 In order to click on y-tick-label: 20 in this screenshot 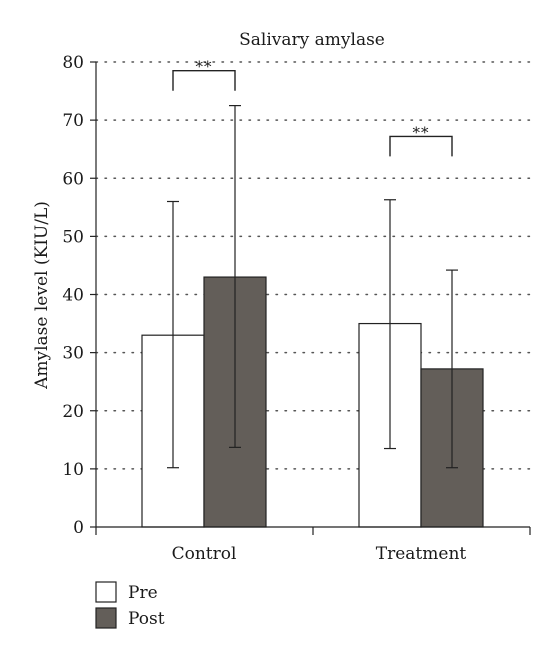, I will do `click(73, 412)`.